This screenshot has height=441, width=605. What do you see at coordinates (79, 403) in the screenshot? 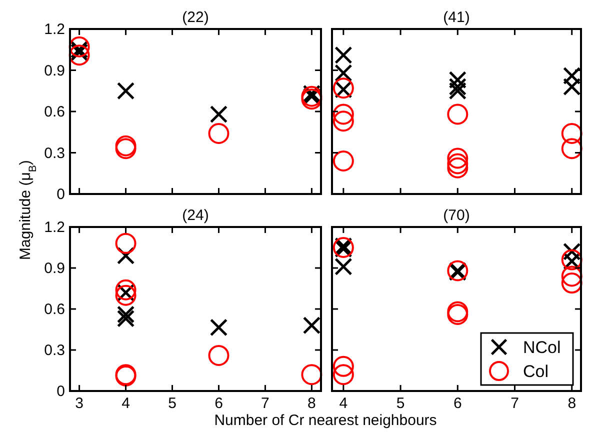
I see `x-tick-label: 3` at bounding box center [79, 403].